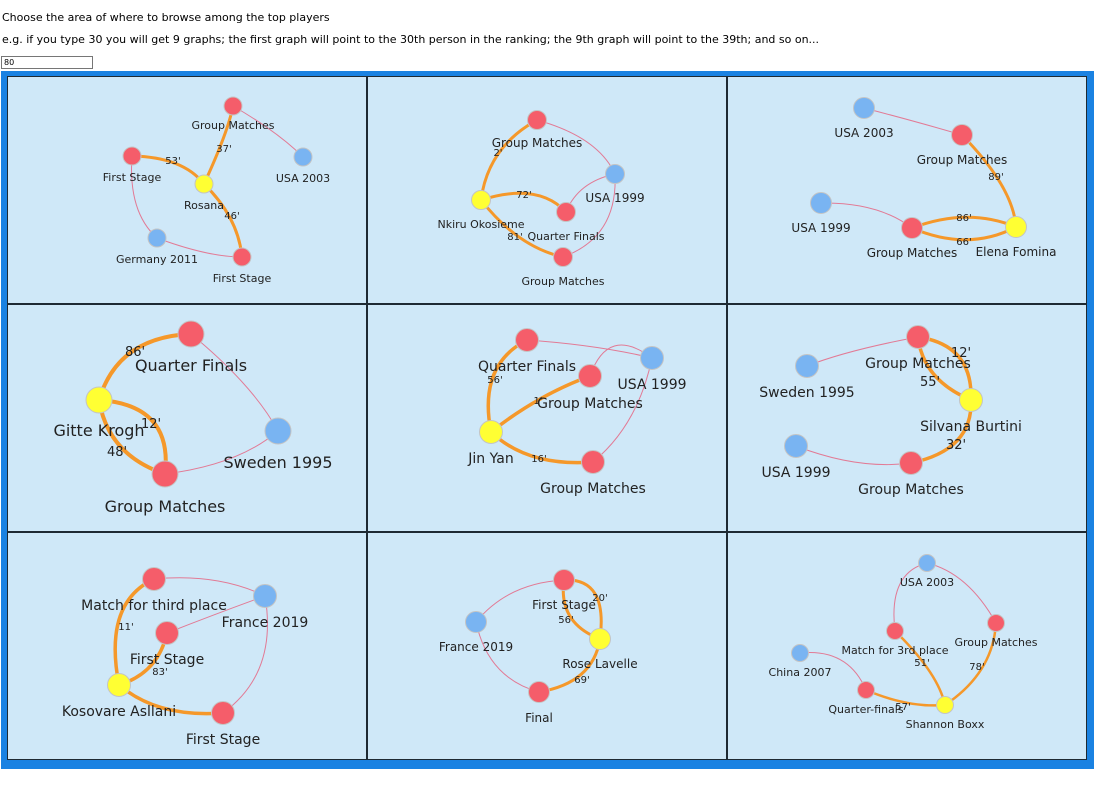 This screenshot has height=799, width=1095. I want to click on node-label: France 2019, so click(265, 623).